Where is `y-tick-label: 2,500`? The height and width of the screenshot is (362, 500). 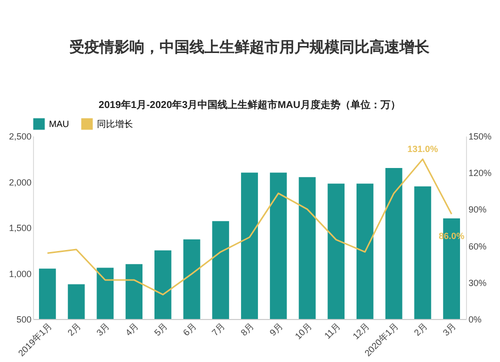
y-tick-label: 2,500 is located at coordinates (20, 137).